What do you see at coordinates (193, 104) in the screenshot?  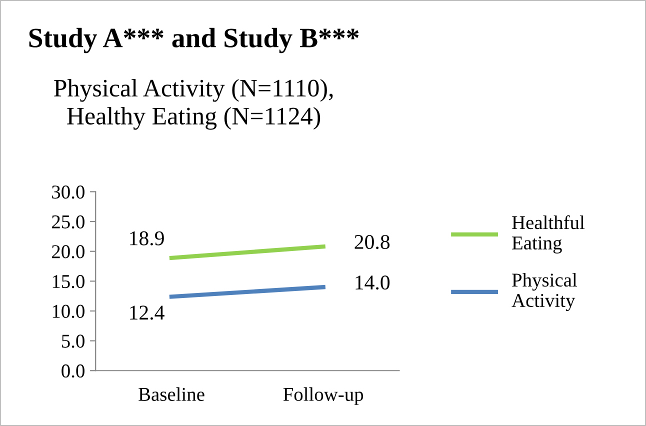 I see `chart-subtitle: Physical Activity (N=1110), Healthy Eating (N=1124)` at bounding box center [193, 104].